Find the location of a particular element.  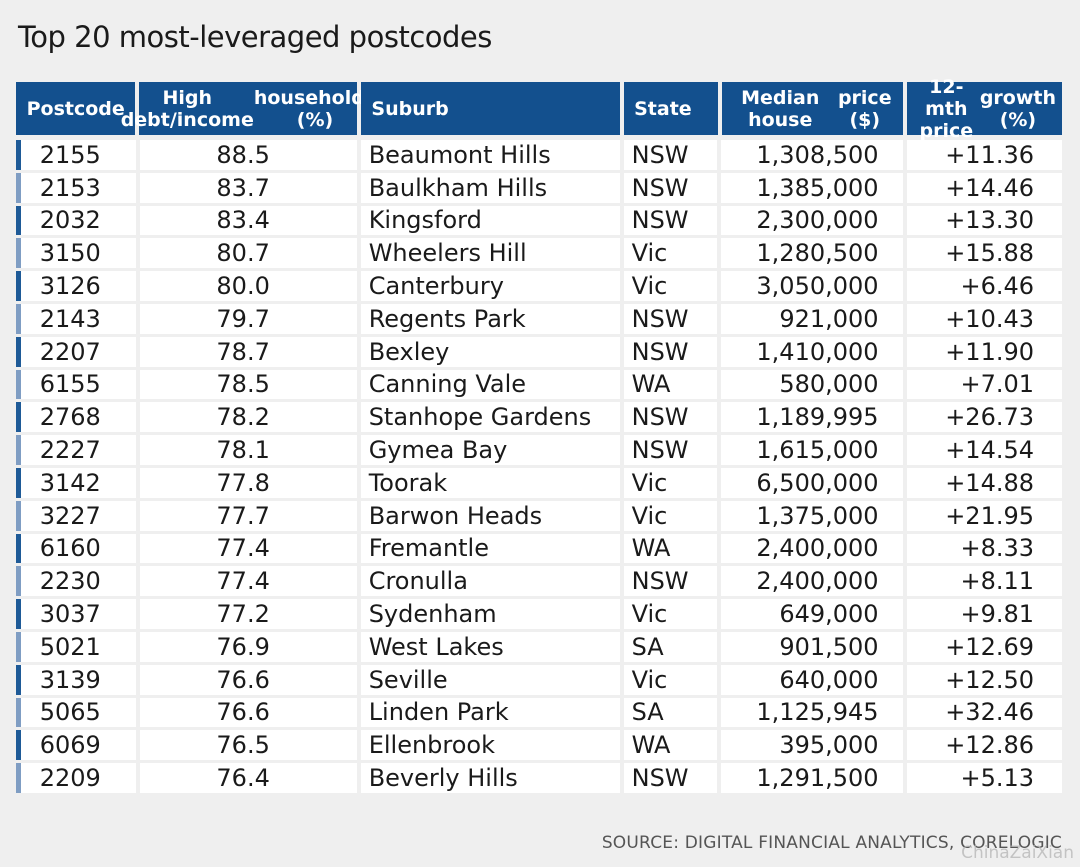

chart-title: Top 20 most-leveraged postcodes is located at coordinates (255, 37).